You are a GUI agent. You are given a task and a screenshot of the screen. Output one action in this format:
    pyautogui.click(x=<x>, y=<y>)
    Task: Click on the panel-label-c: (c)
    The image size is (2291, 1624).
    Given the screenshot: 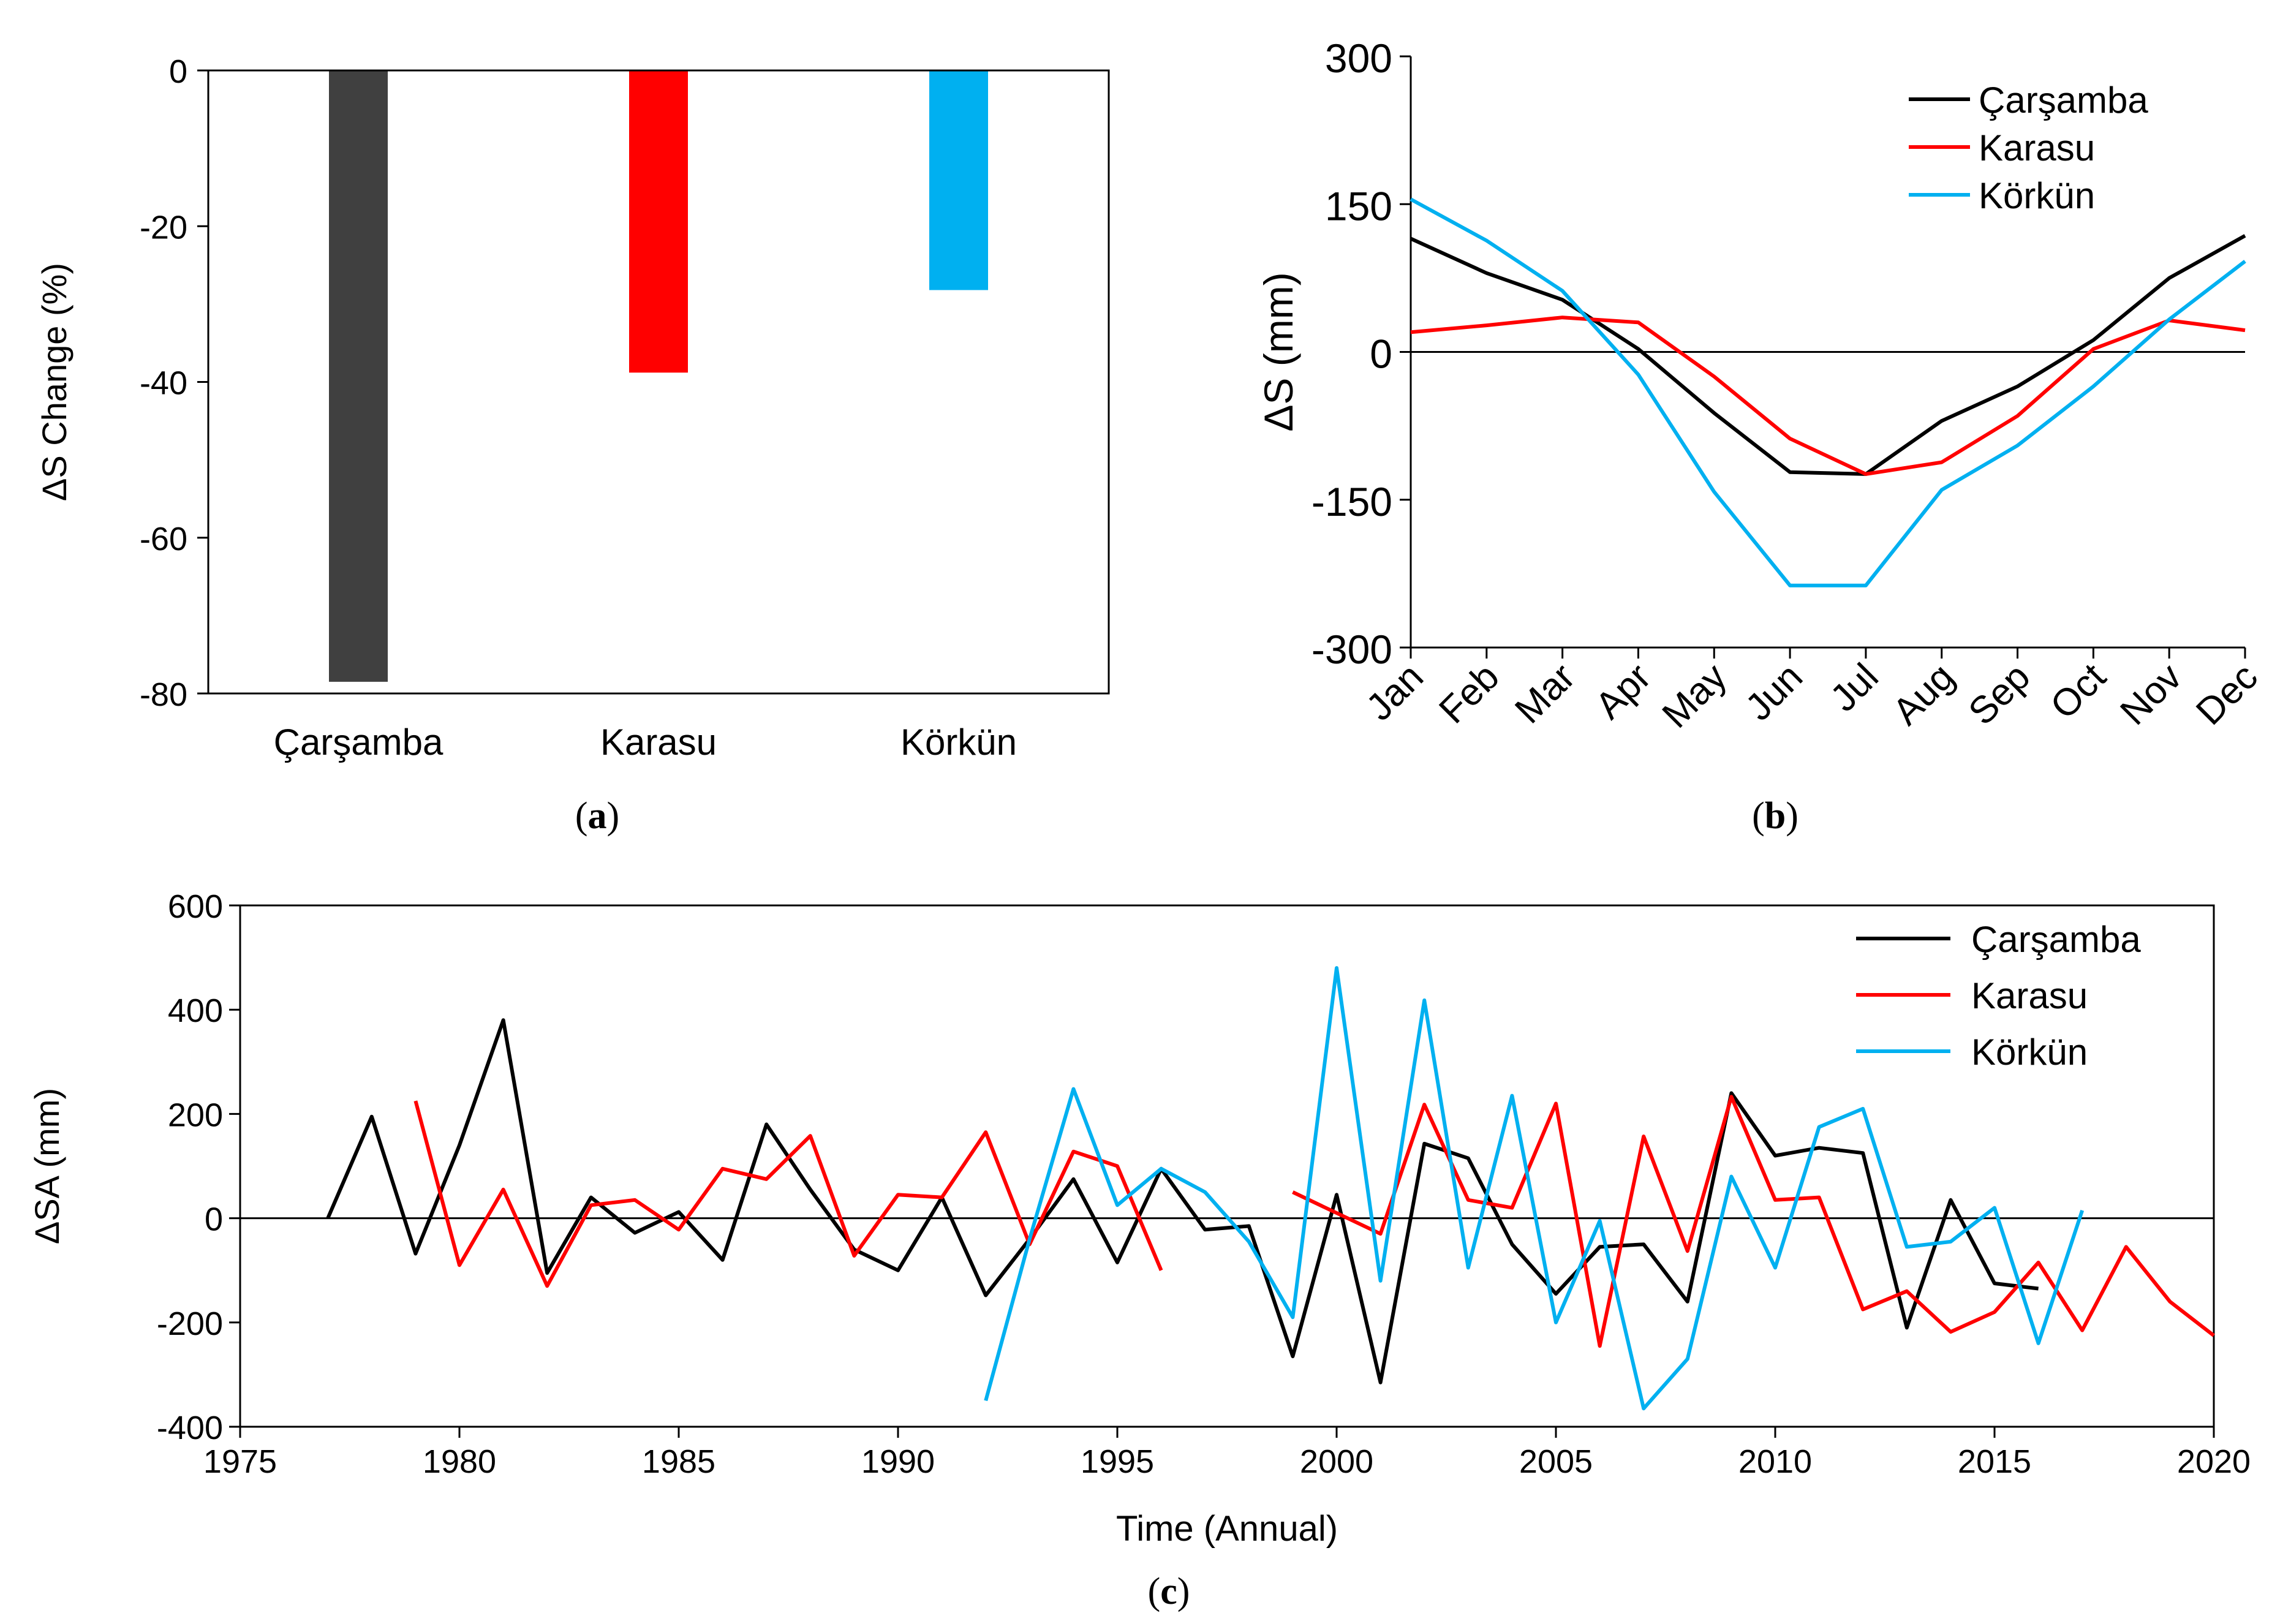 What is the action you would take?
    pyautogui.click(x=1169, y=1591)
    